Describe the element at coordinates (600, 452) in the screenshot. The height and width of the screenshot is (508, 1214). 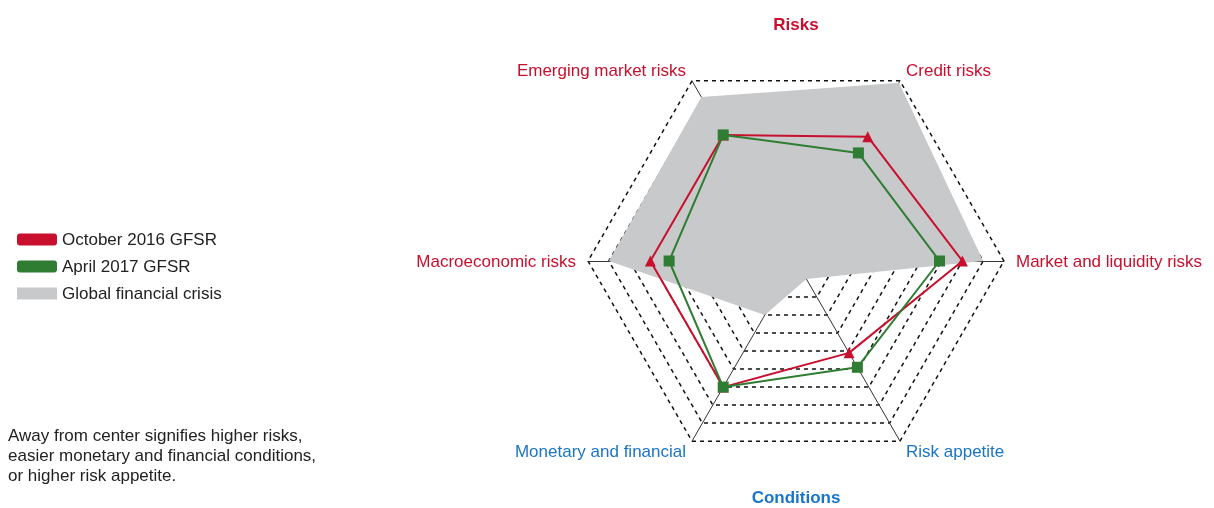
I see `spoke-label: Monetary and financial` at that location.